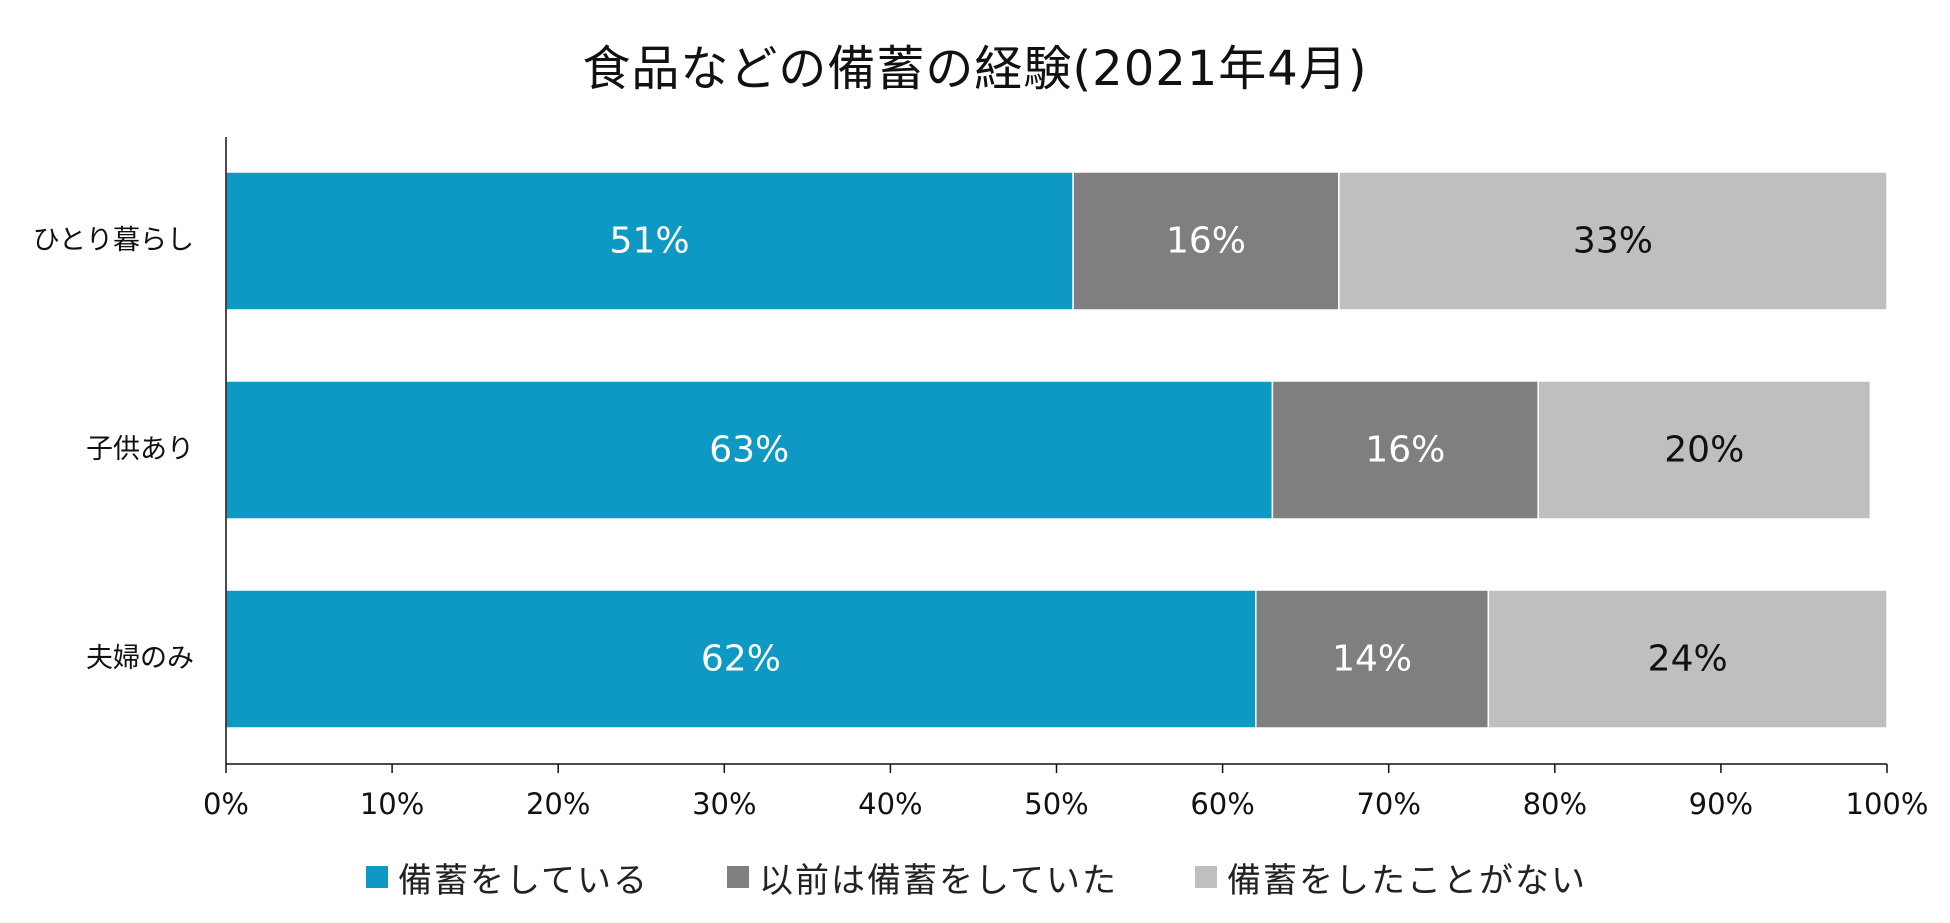 The image size is (1950, 923). I want to click on legend-item-never-stockpiled: 備蓄をしたことがない, so click(1391, 877).